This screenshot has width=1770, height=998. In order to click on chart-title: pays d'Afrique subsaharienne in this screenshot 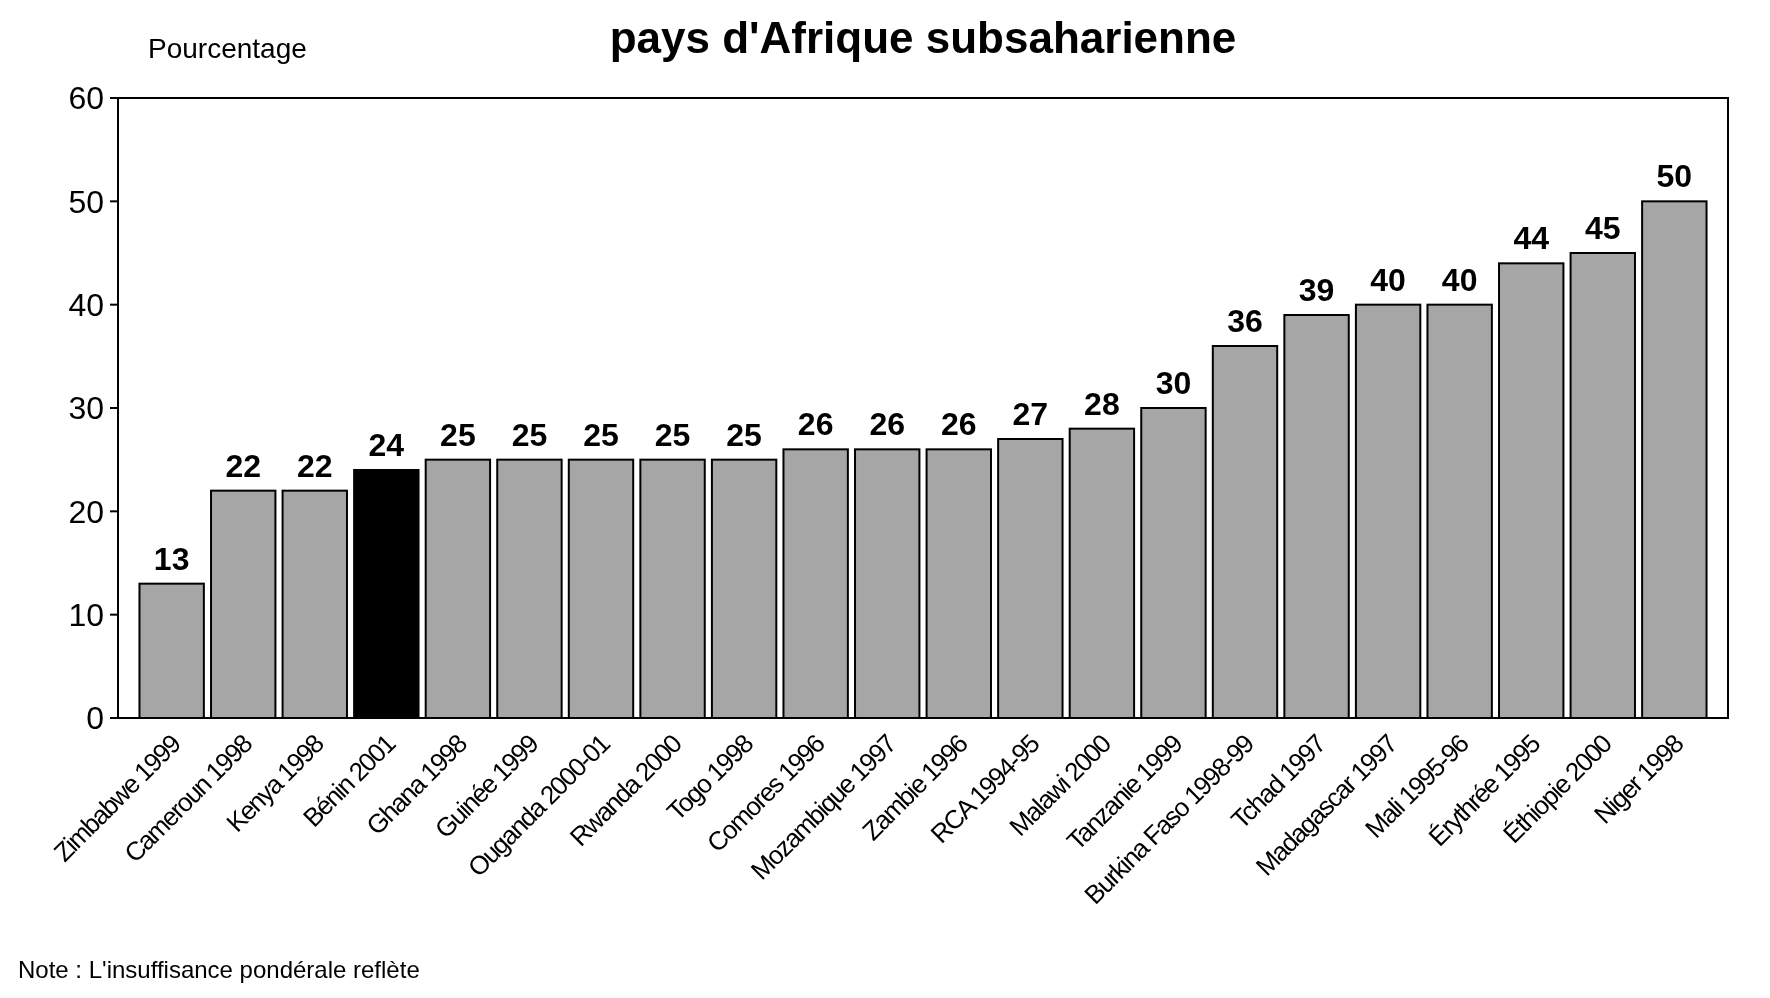, I will do `click(923, 37)`.